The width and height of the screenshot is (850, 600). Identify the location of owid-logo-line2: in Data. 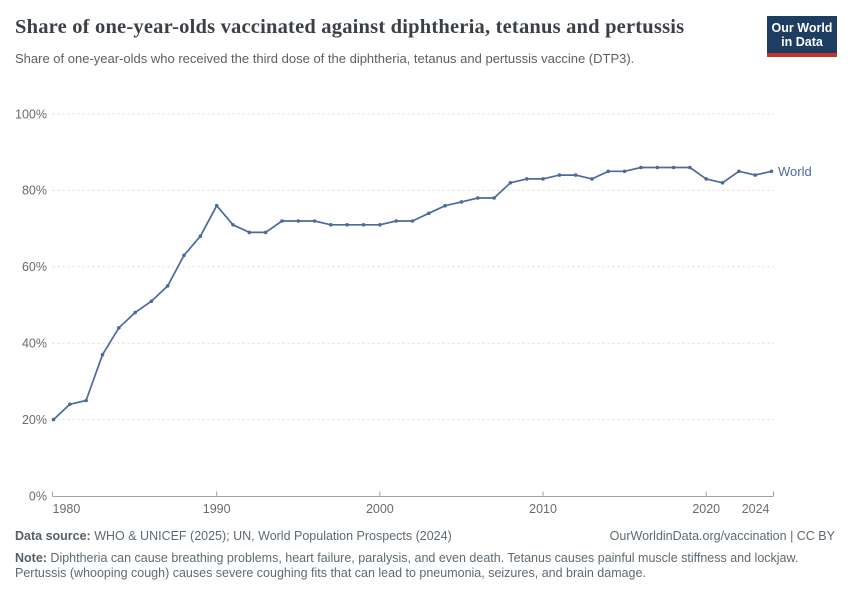
(802, 42).